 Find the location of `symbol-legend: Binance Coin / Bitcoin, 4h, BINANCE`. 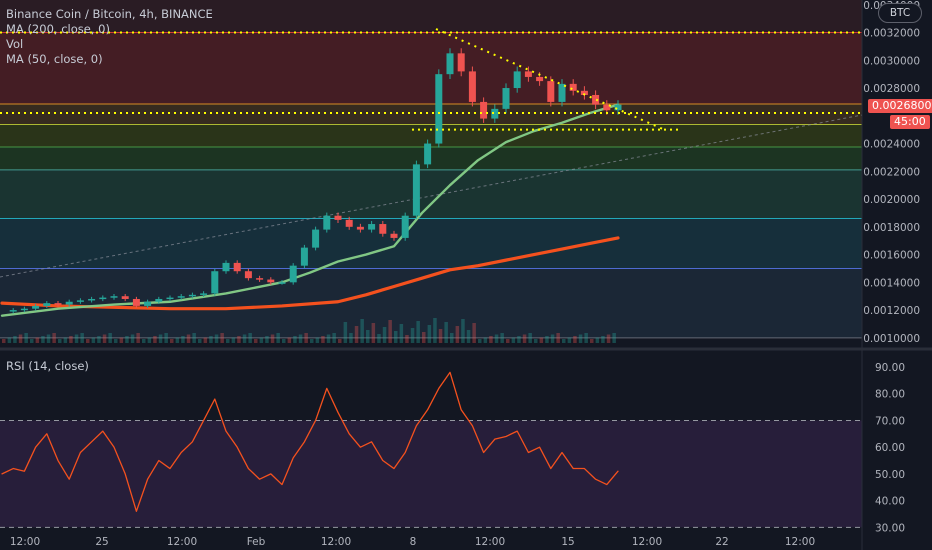

symbol-legend: Binance Coin / Bitcoin, 4h, BINANCE is located at coordinates (109, 14).